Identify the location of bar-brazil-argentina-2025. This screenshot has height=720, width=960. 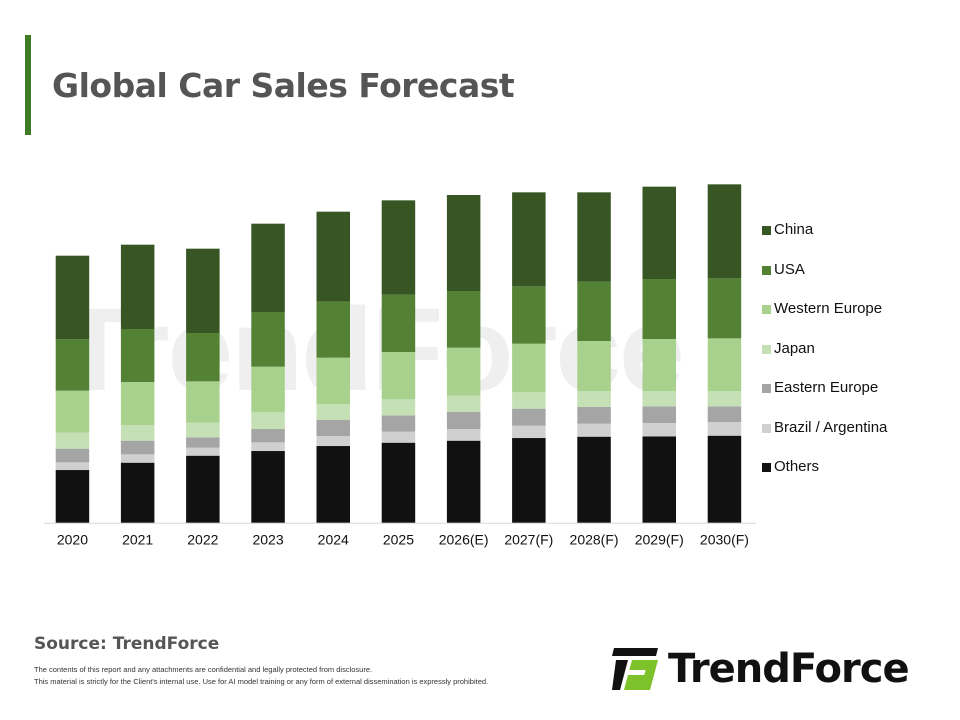
(398, 437).